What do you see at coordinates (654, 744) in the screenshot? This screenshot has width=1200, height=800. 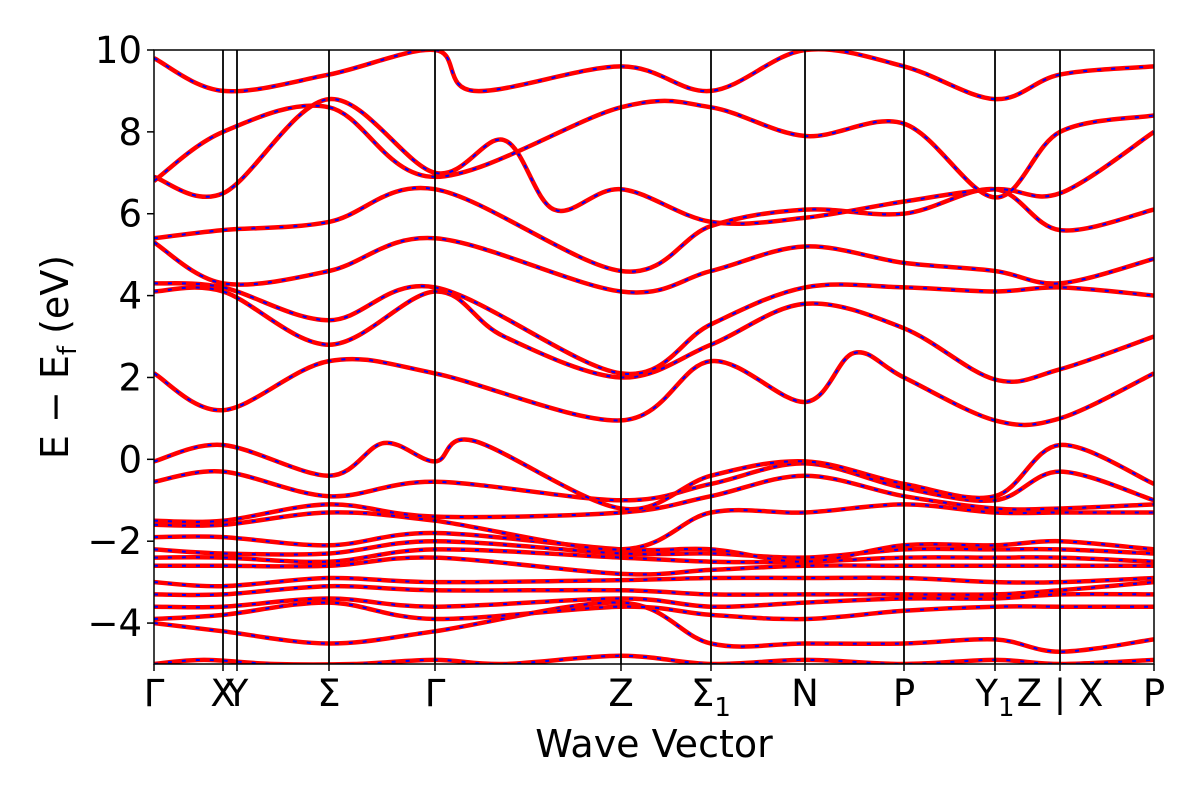 I see `x-axis-label: Wave Vector` at bounding box center [654, 744].